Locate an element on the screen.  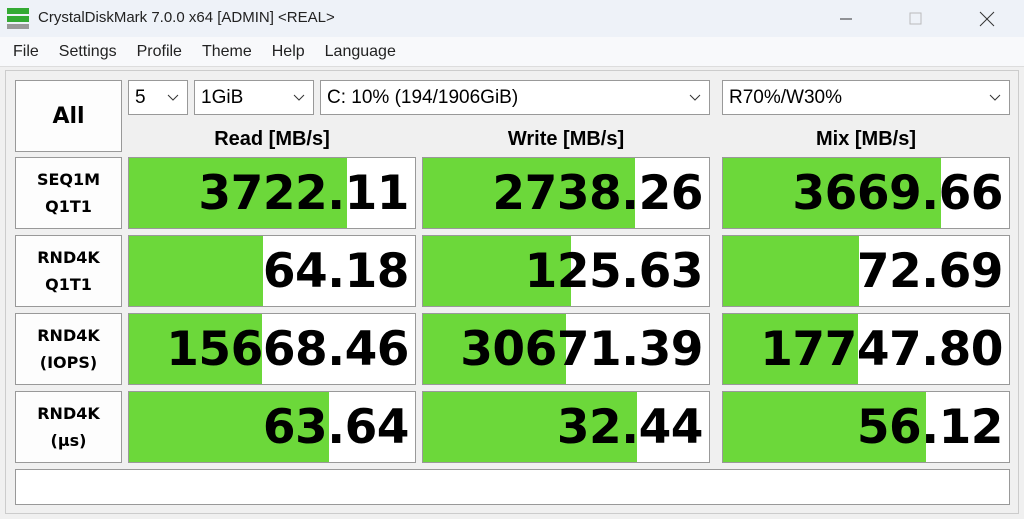
result-value: 3669.66 is located at coordinates (897, 193).